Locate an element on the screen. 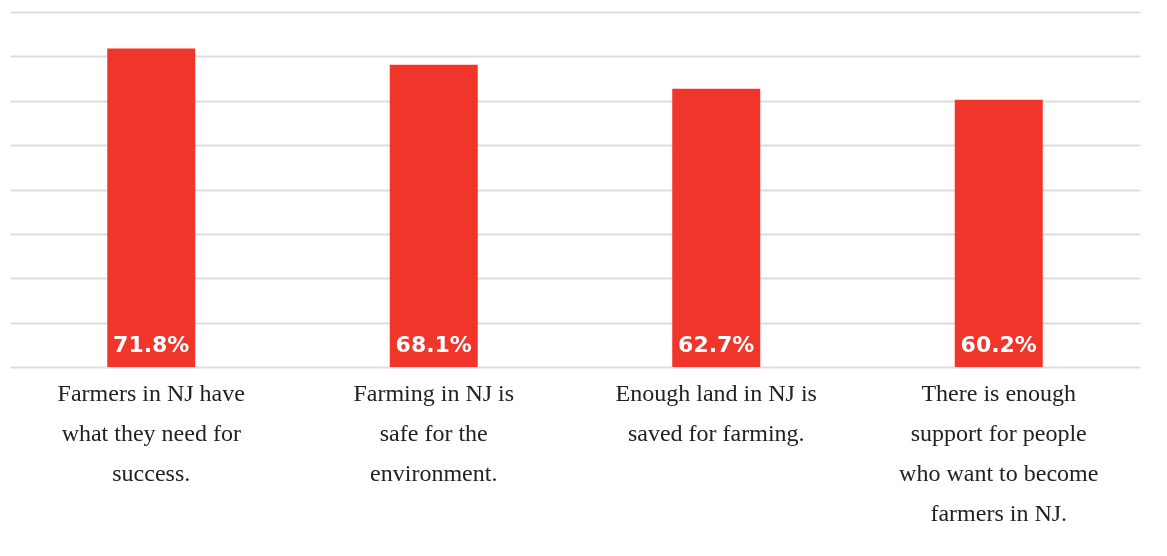 This screenshot has height=556, width=1167. data-label: 60.2% is located at coordinates (998, 344).